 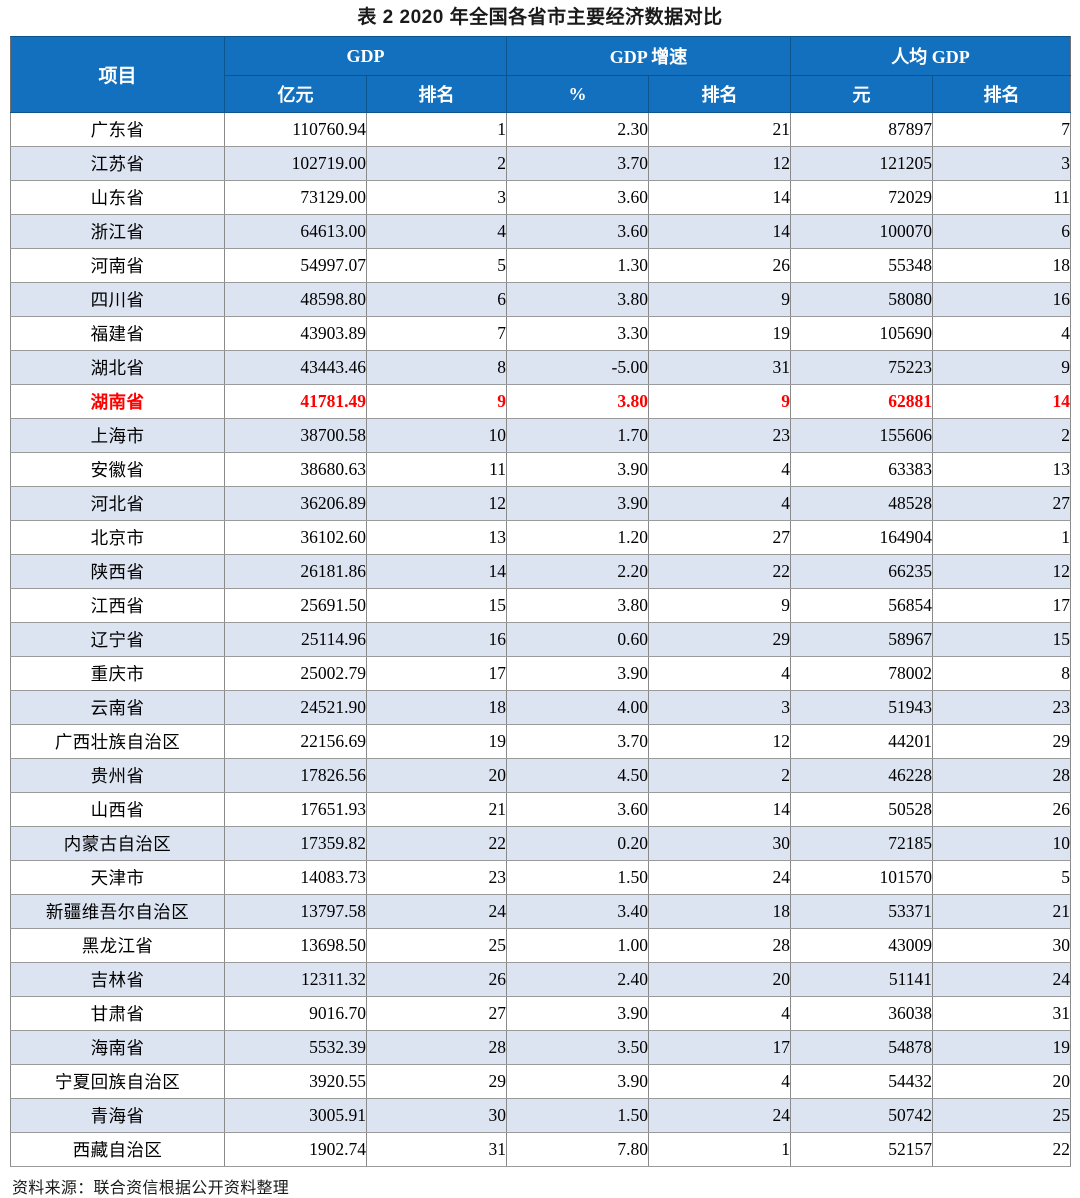 I want to click on table-row: 湖北省 43443.46 8 -5.00 31 75223 9, so click(x=541, y=367).